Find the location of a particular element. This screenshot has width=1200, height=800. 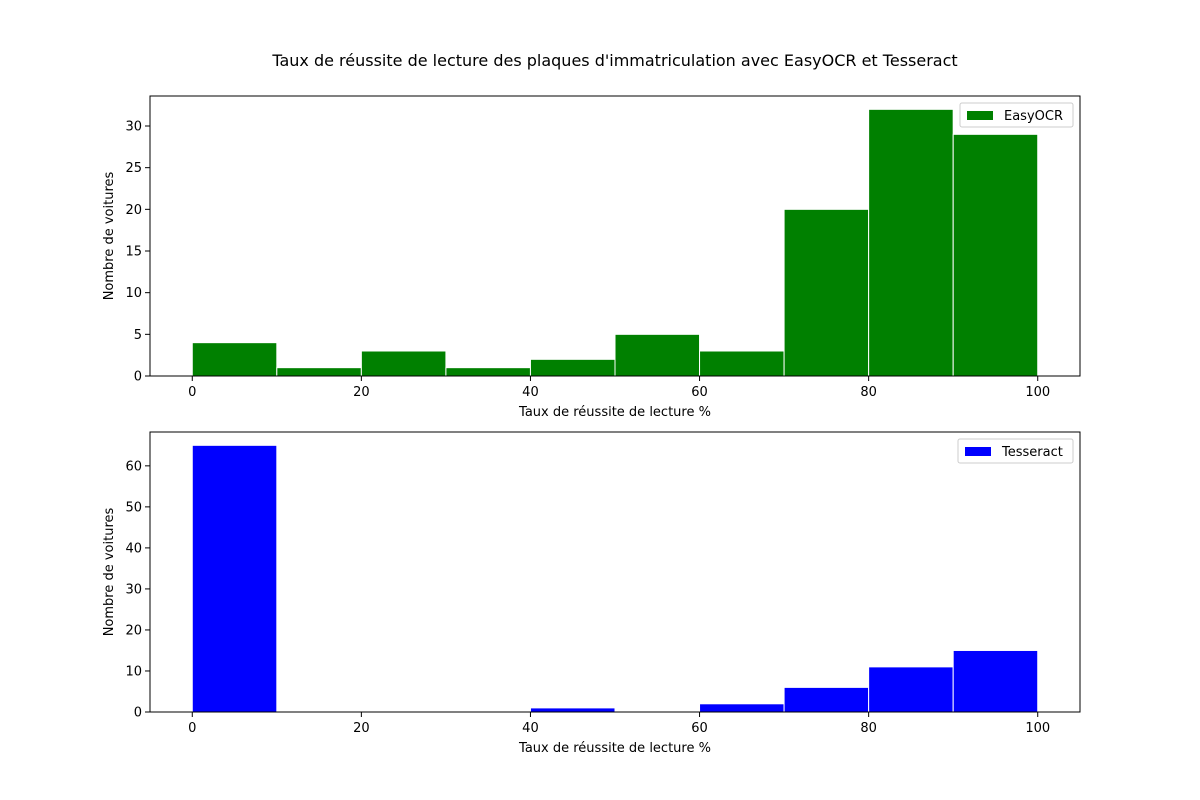

tesseract-y-tick-label: 30 is located at coordinates (133, 589).